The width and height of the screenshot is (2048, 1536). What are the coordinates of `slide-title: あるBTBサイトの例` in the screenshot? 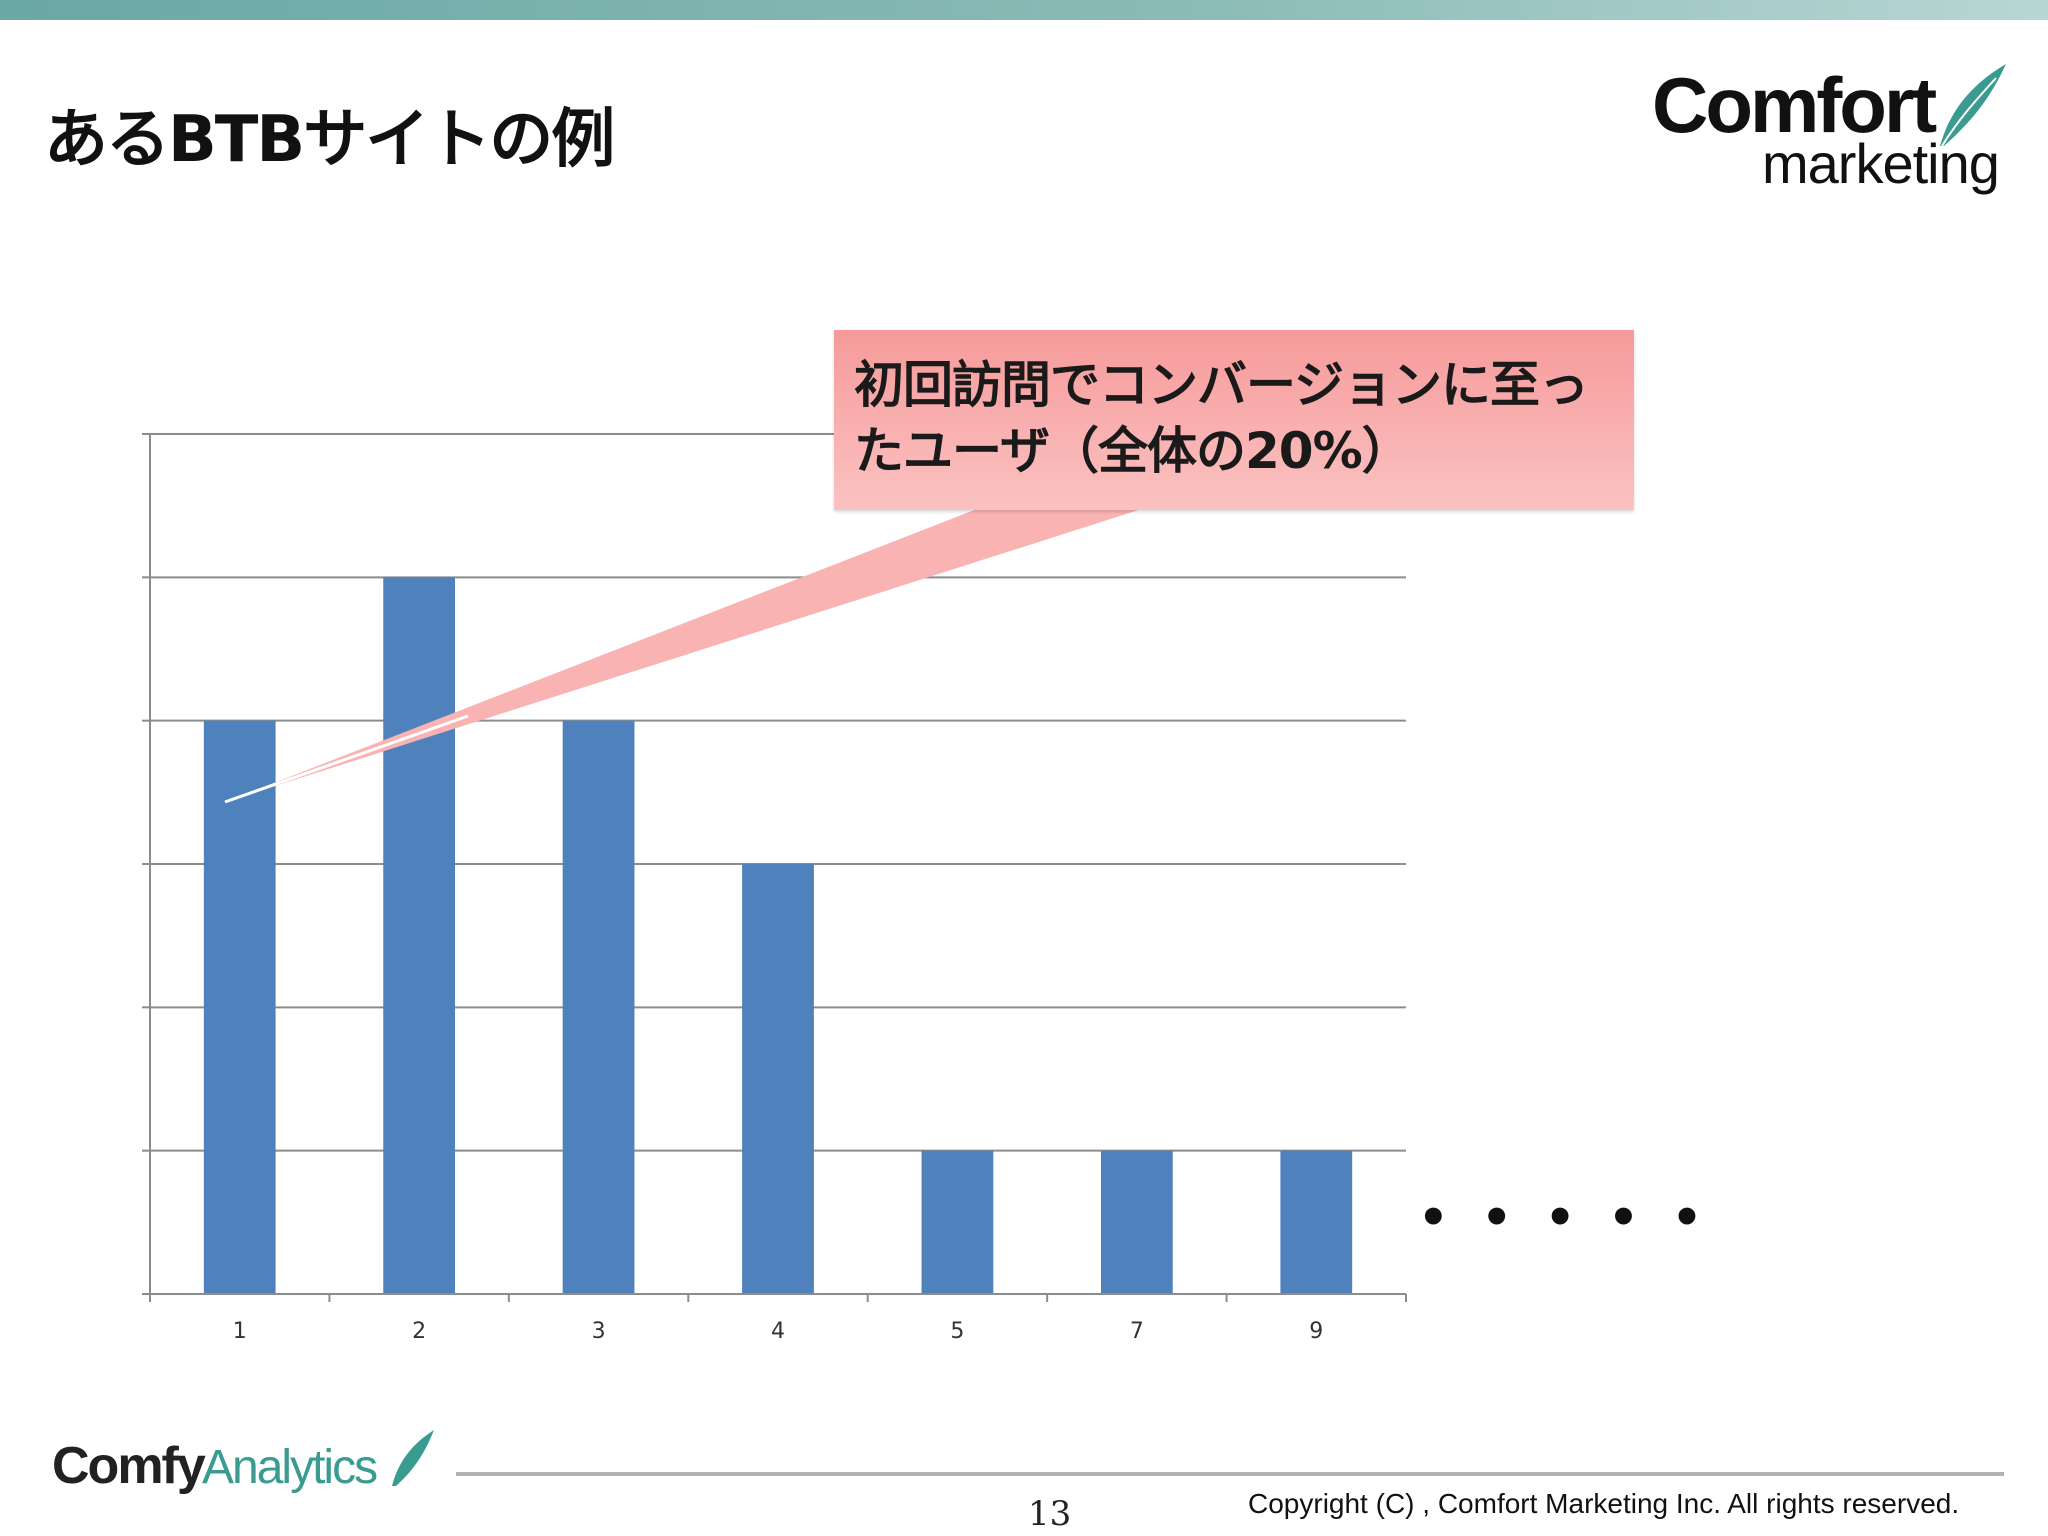 It's located at (329, 140).